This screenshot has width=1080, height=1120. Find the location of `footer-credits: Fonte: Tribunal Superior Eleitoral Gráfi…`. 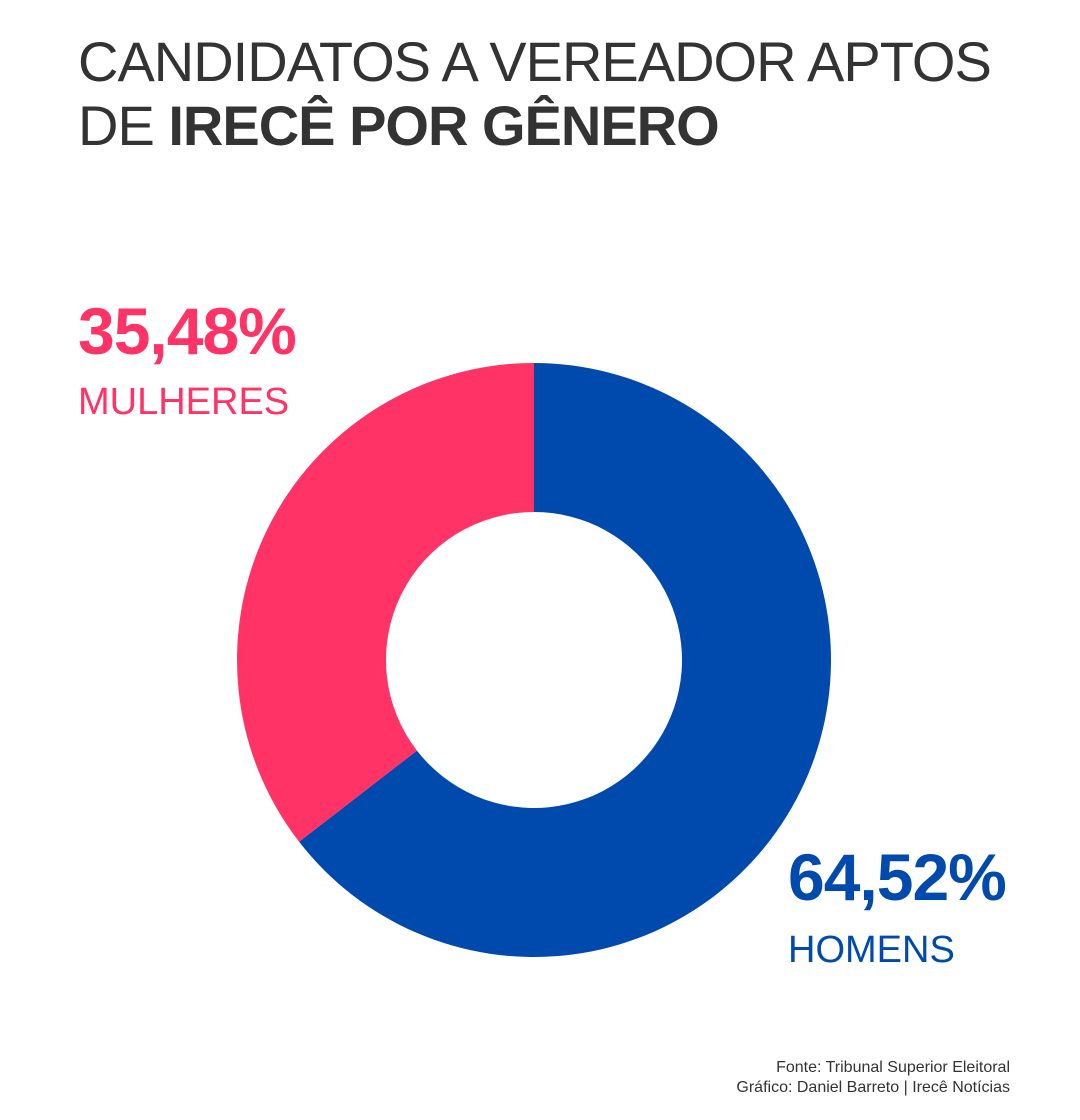

footer-credits: Fonte: Tribunal Superior Eleitoral Gráfi… is located at coordinates (873, 1078).